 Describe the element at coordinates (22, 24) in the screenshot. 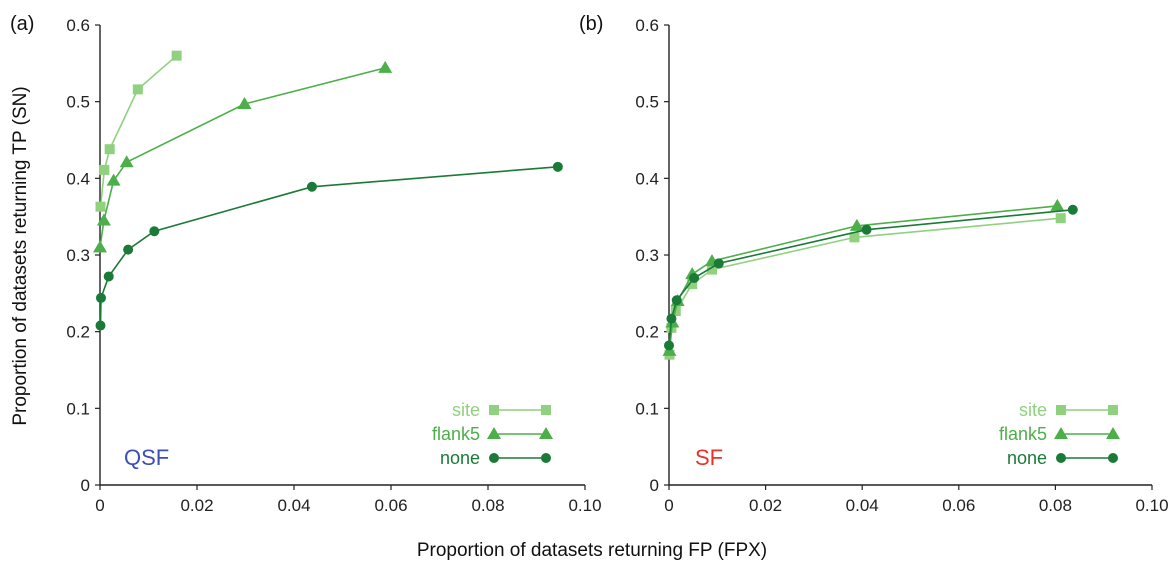

I see `panel-label: (a)` at that location.